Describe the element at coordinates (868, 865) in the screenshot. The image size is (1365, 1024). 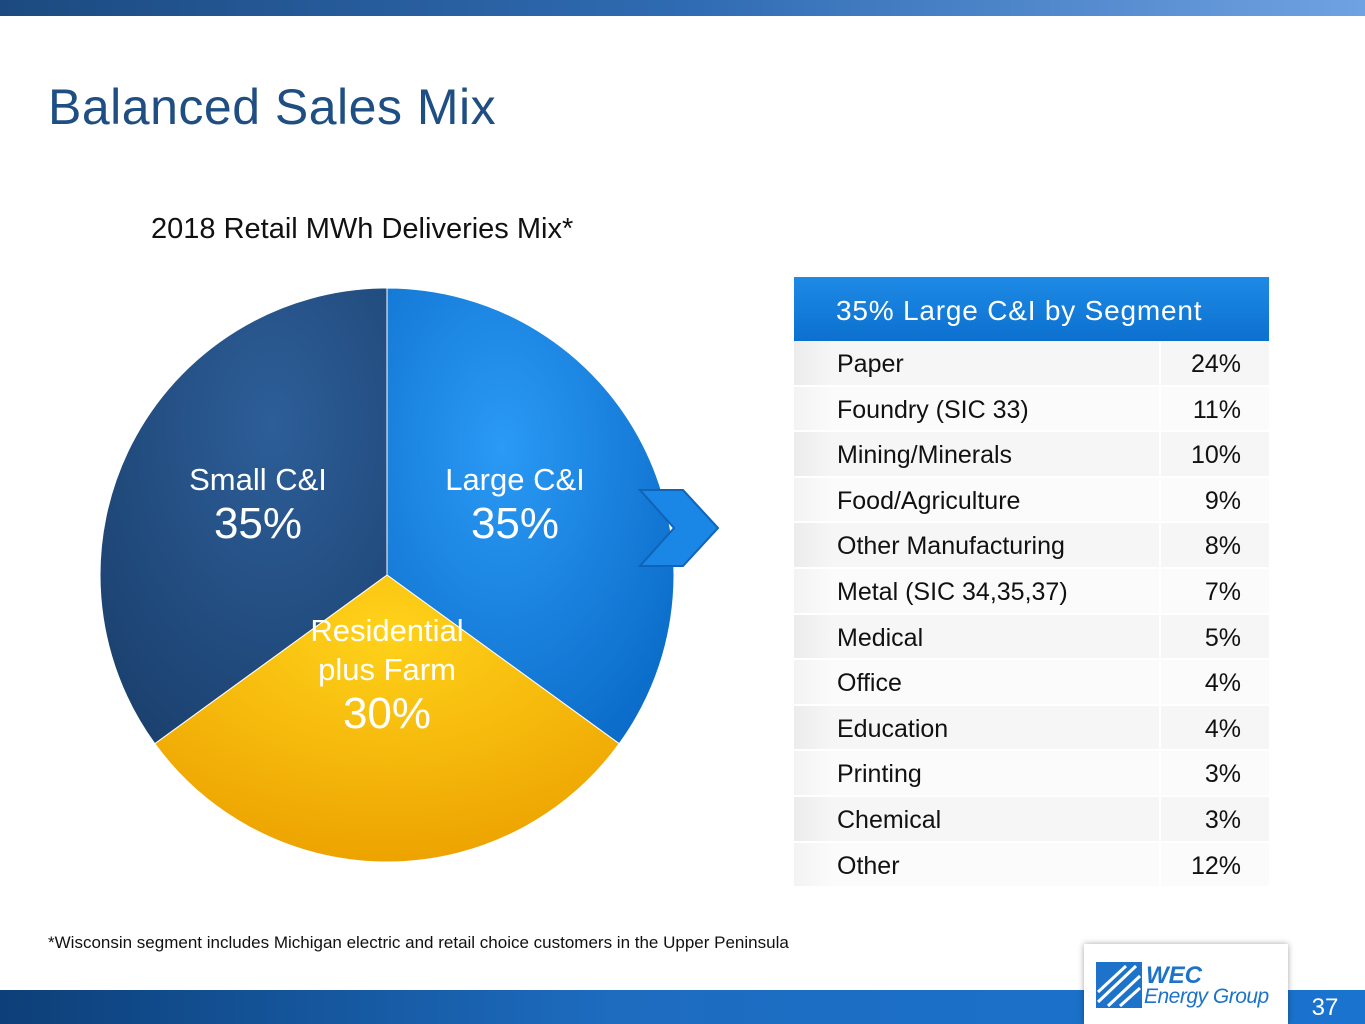
I see `segment-name: Other` at that location.